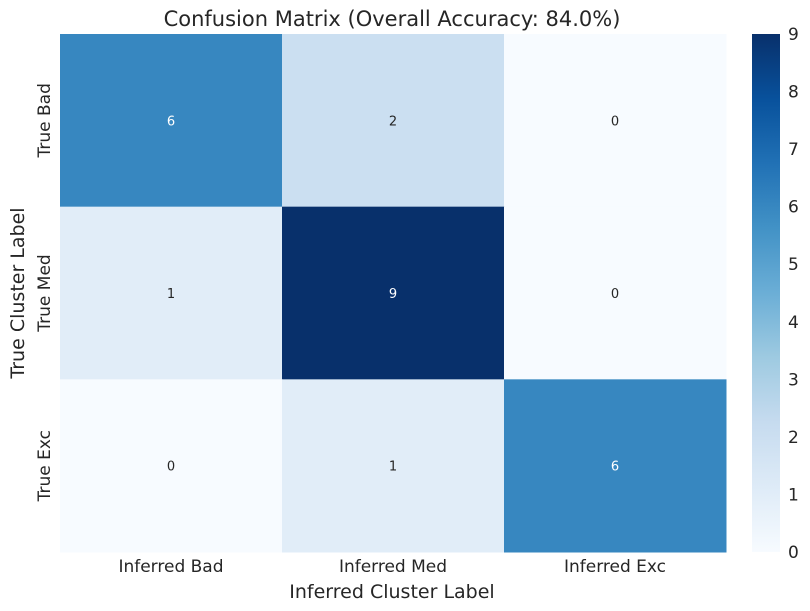 Image resolution: width=810 pixels, height=611 pixels. What do you see at coordinates (615, 567) in the screenshot?
I see `x-tick-label: Inferred Exc` at bounding box center [615, 567].